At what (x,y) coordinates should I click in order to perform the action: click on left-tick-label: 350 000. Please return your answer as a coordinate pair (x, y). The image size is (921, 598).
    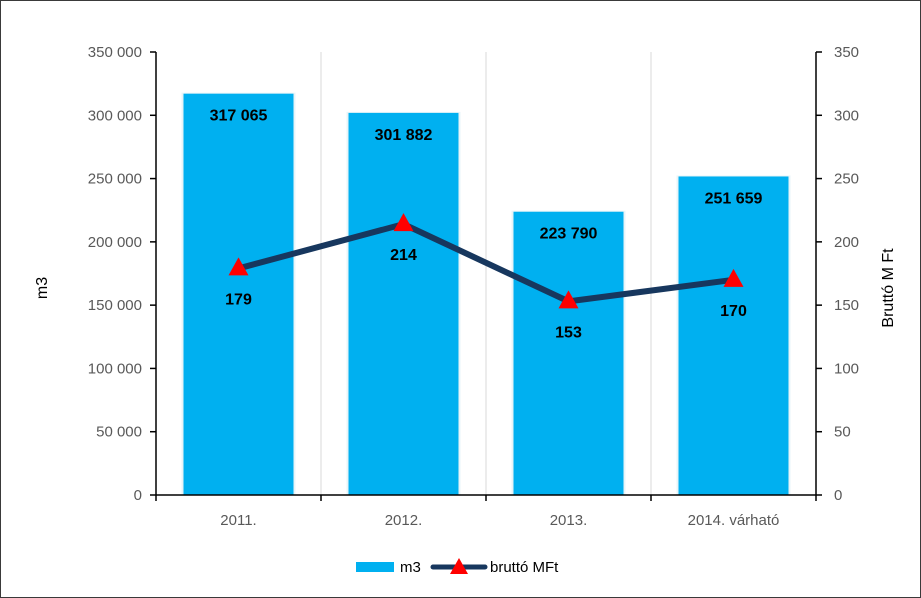
    Looking at the image, I should click on (115, 52).